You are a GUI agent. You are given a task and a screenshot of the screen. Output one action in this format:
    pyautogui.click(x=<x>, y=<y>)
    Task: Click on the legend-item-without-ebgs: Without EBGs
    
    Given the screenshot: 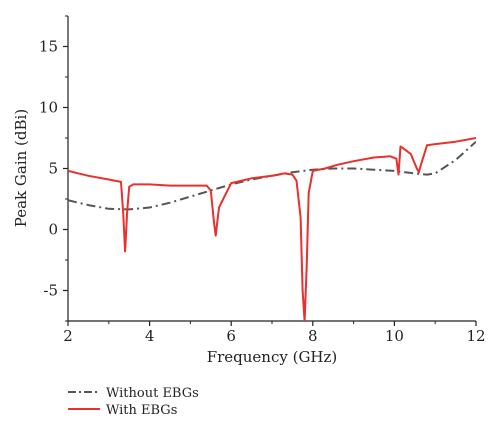 What is the action you would take?
    pyautogui.click(x=133, y=393)
    